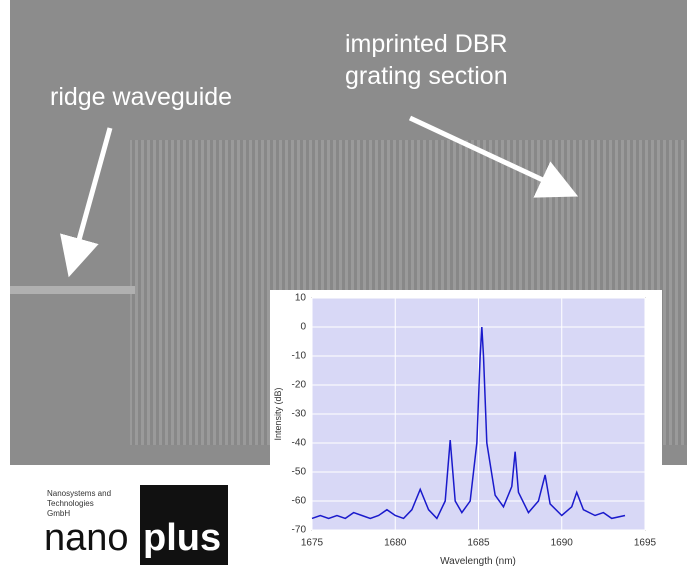 This screenshot has width=687, height=571. Describe the element at coordinates (299, 530) in the screenshot. I see `y-tick-label: -70` at that location.